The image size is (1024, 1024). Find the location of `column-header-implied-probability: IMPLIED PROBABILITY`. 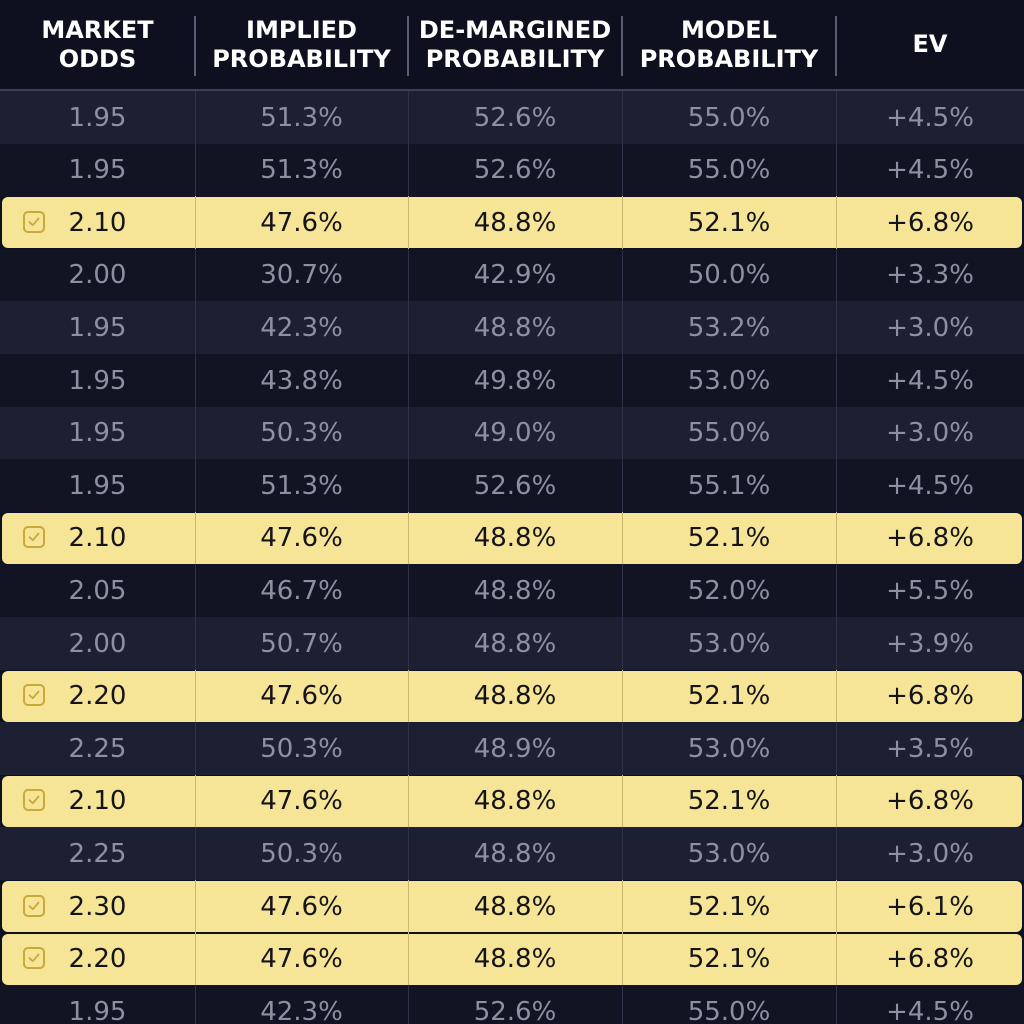

column-header-implied-probability: IMPLIED PROBABILITY is located at coordinates (301, 44).